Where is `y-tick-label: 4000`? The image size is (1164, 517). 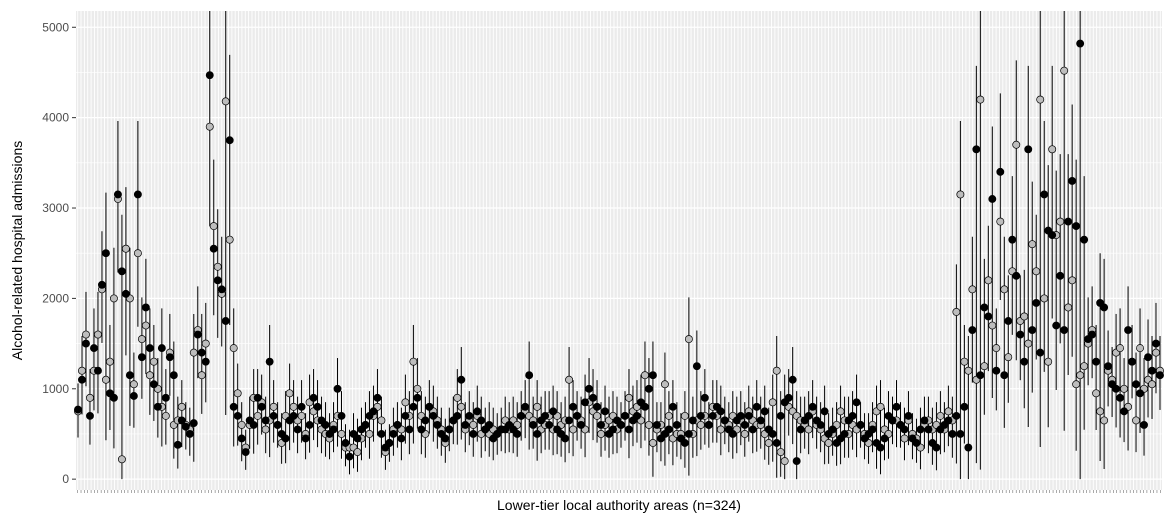 y-tick-label: 4000 is located at coordinates (55, 118).